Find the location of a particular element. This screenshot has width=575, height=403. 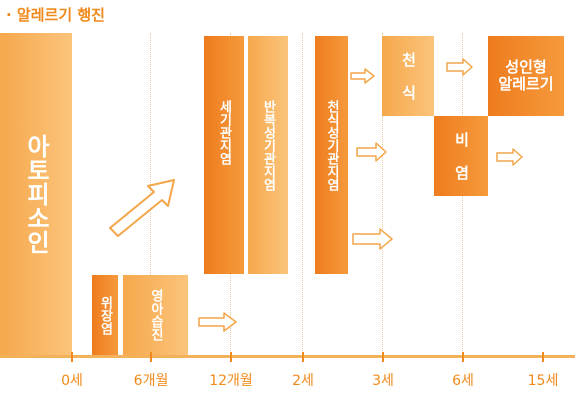

box-infant-asthma: 영아습진 is located at coordinates (155, 315).